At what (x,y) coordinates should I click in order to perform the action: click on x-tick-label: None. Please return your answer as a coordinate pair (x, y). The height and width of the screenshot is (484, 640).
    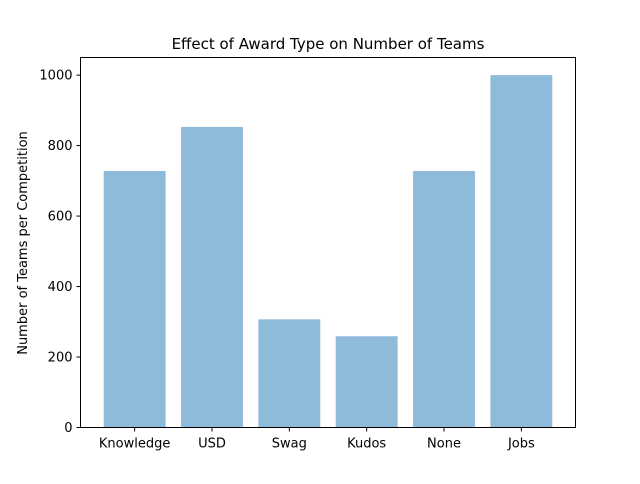
    Looking at the image, I should click on (444, 444).